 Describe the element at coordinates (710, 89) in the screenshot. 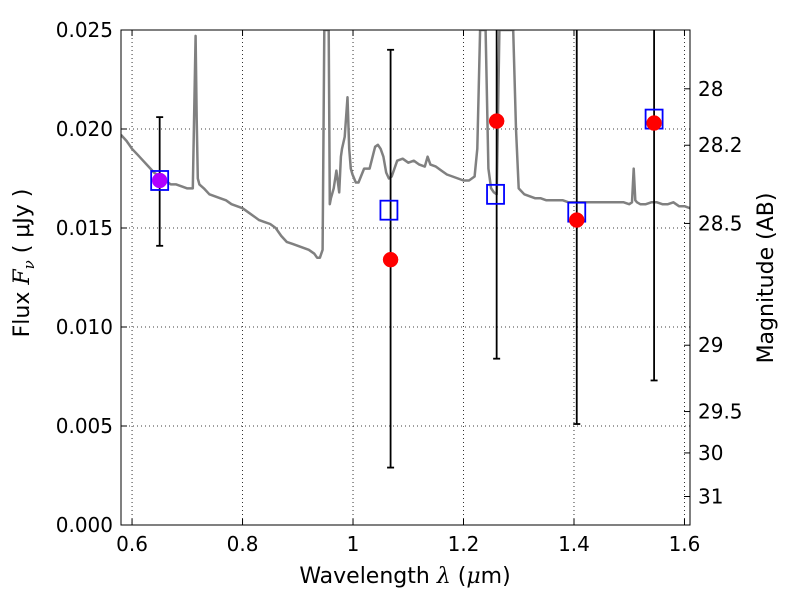

I see `y2-tick-label: 28` at that location.